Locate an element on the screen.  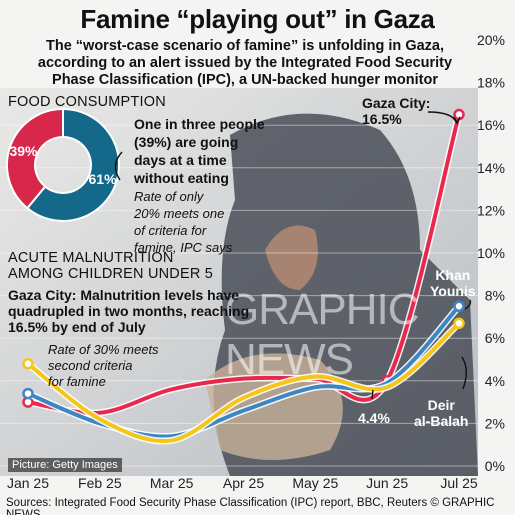
x-tick-label: May 25 is located at coordinates (315, 483).